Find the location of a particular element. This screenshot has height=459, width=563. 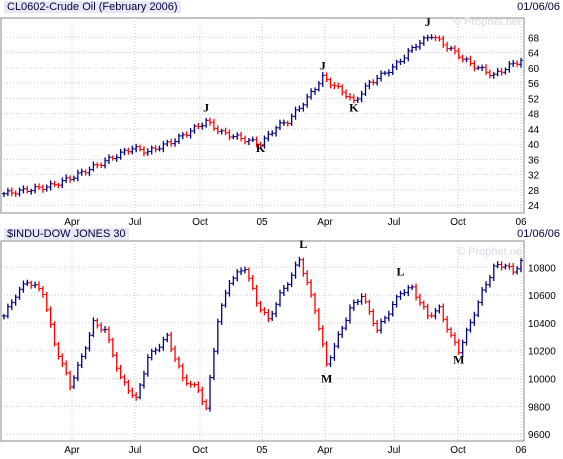

y-tick-label: 24 is located at coordinates (534, 206).